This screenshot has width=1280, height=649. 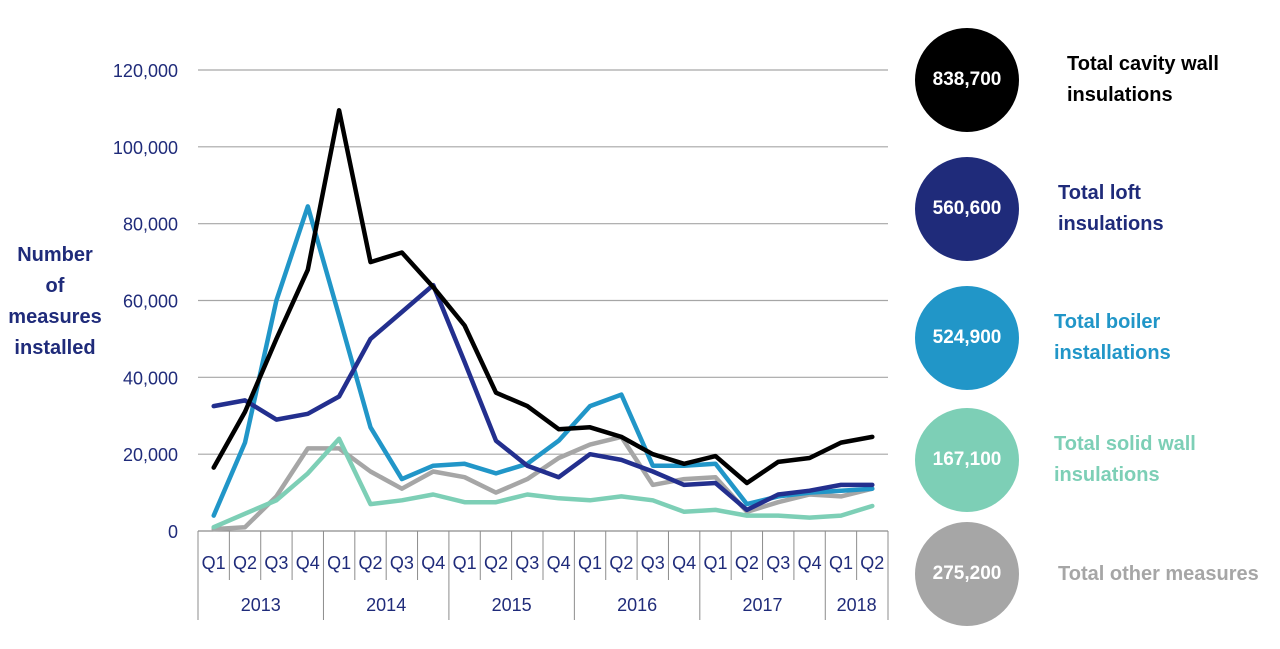 I want to click on y-tick-label: 80,000, so click(x=150, y=225).